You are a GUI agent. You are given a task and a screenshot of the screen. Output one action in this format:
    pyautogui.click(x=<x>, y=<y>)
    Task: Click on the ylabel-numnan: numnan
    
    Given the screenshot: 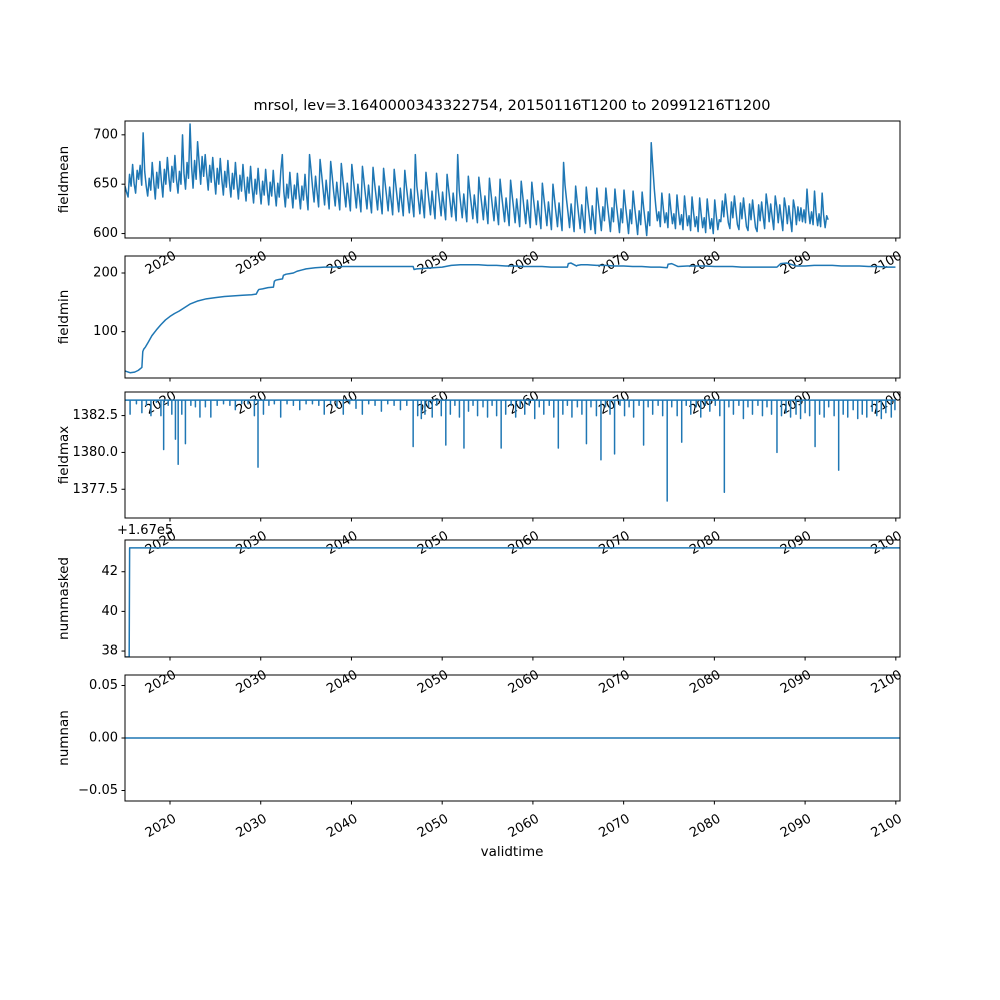 What is the action you would take?
    pyautogui.click(x=64, y=738)
    